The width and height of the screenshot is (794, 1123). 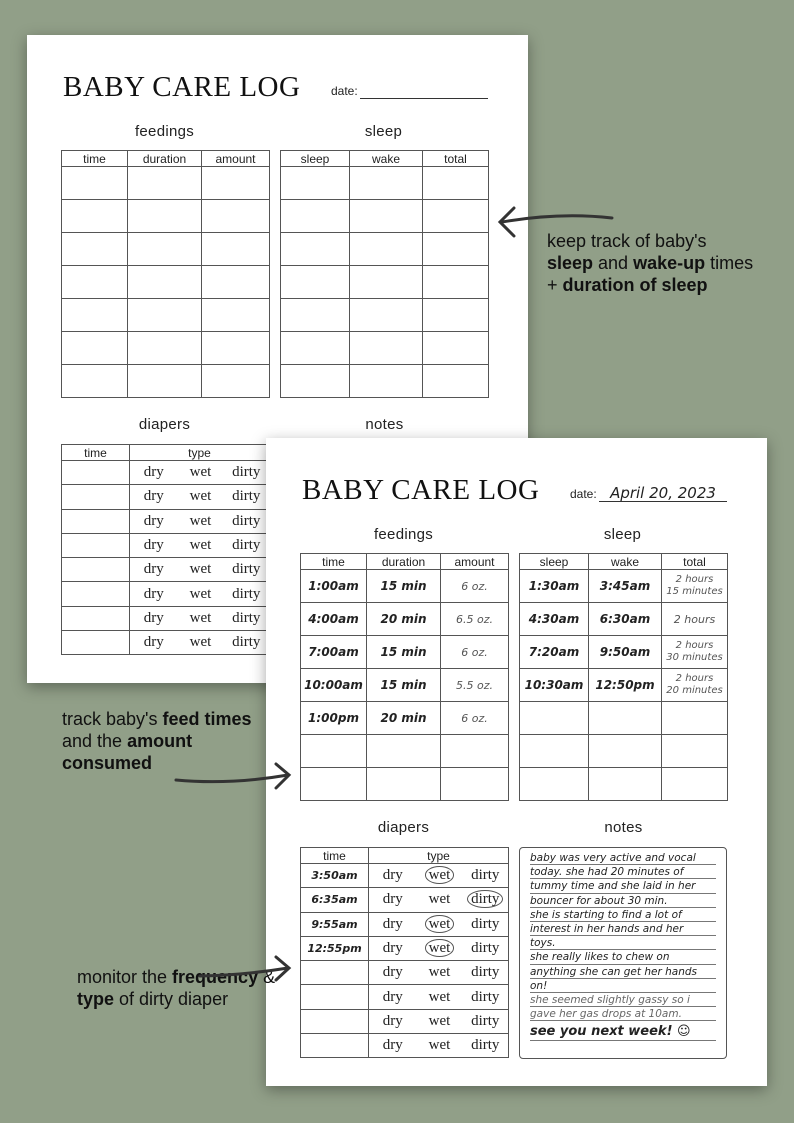 What do you see at coordinates (424, 90) in the screenshot?
I see `date-field` at bounding box center [424, 90].